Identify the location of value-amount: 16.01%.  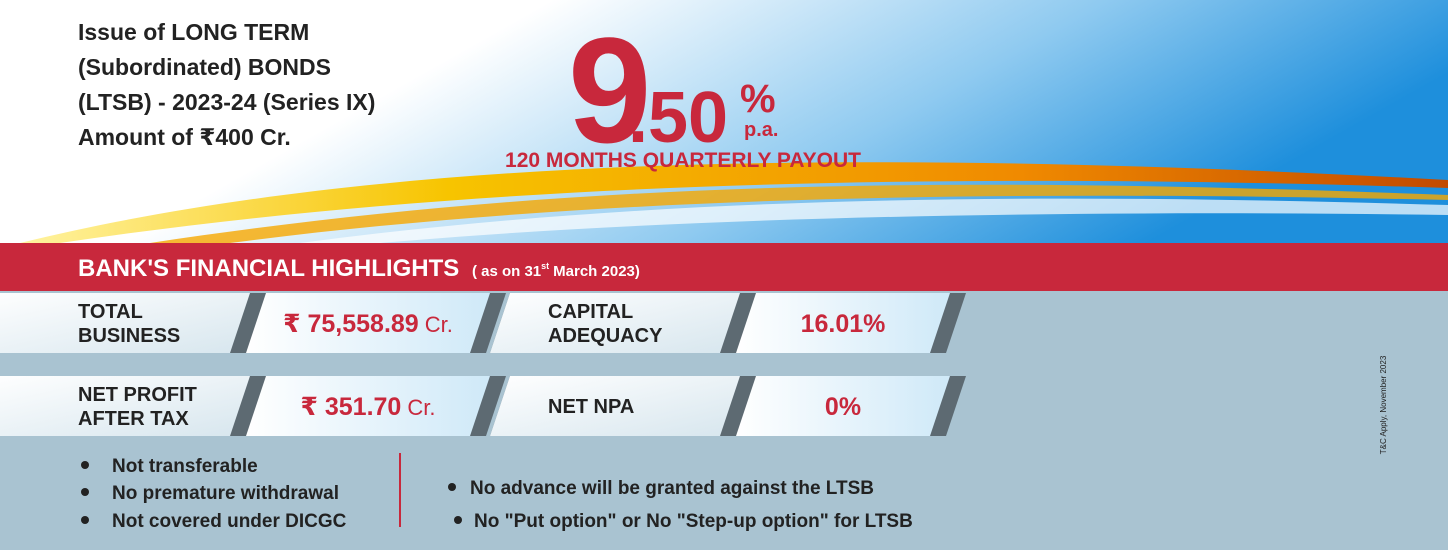
(843, 324).